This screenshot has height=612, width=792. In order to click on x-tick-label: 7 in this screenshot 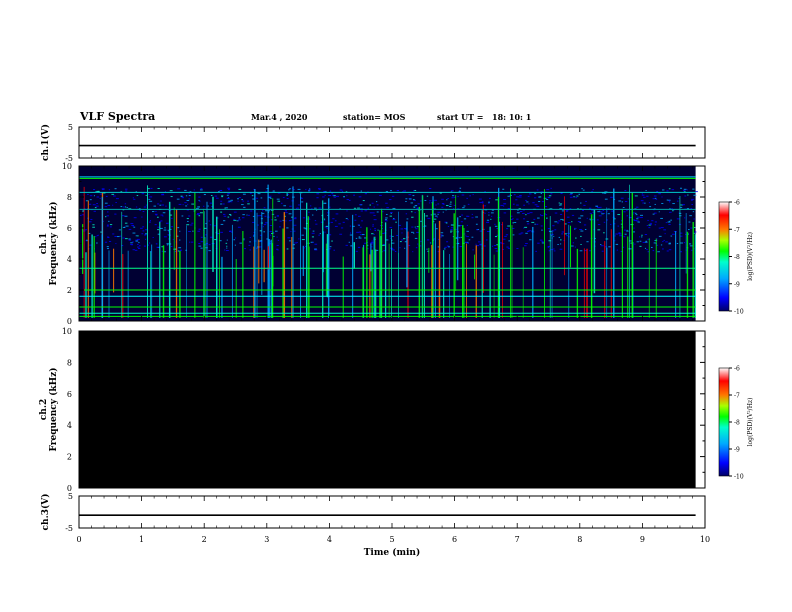, I will do `click(517, 539)`.